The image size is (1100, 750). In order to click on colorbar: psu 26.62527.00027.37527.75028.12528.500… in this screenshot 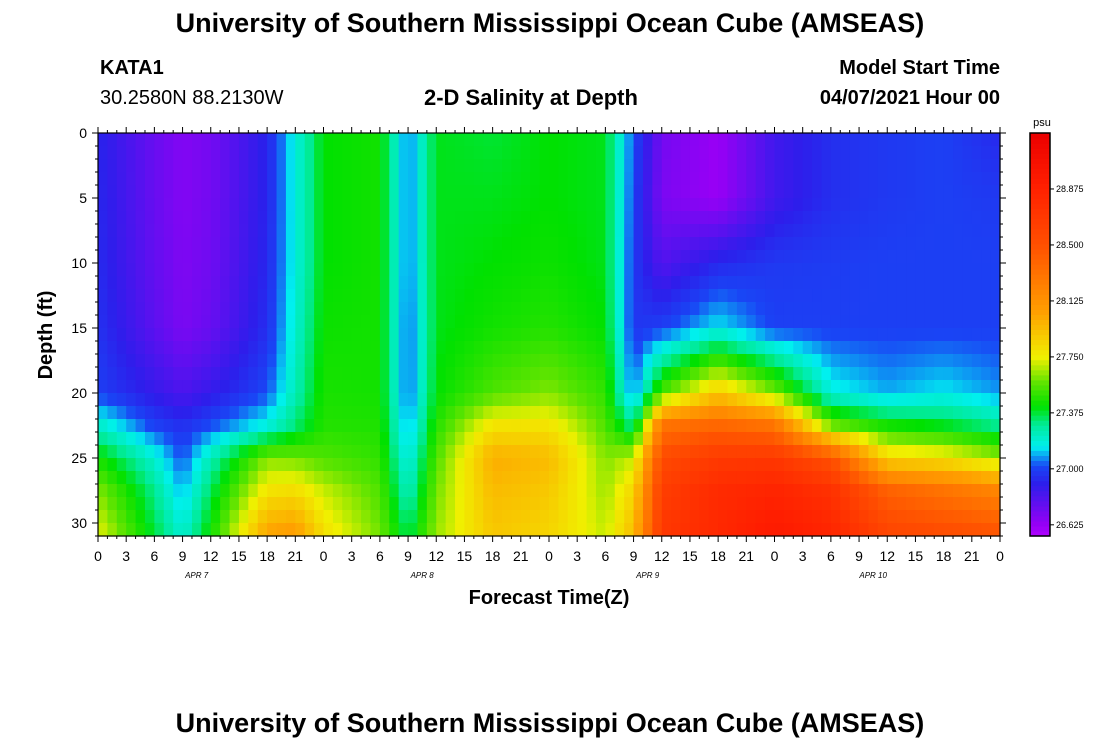, I will do `click(1056, 327)`.